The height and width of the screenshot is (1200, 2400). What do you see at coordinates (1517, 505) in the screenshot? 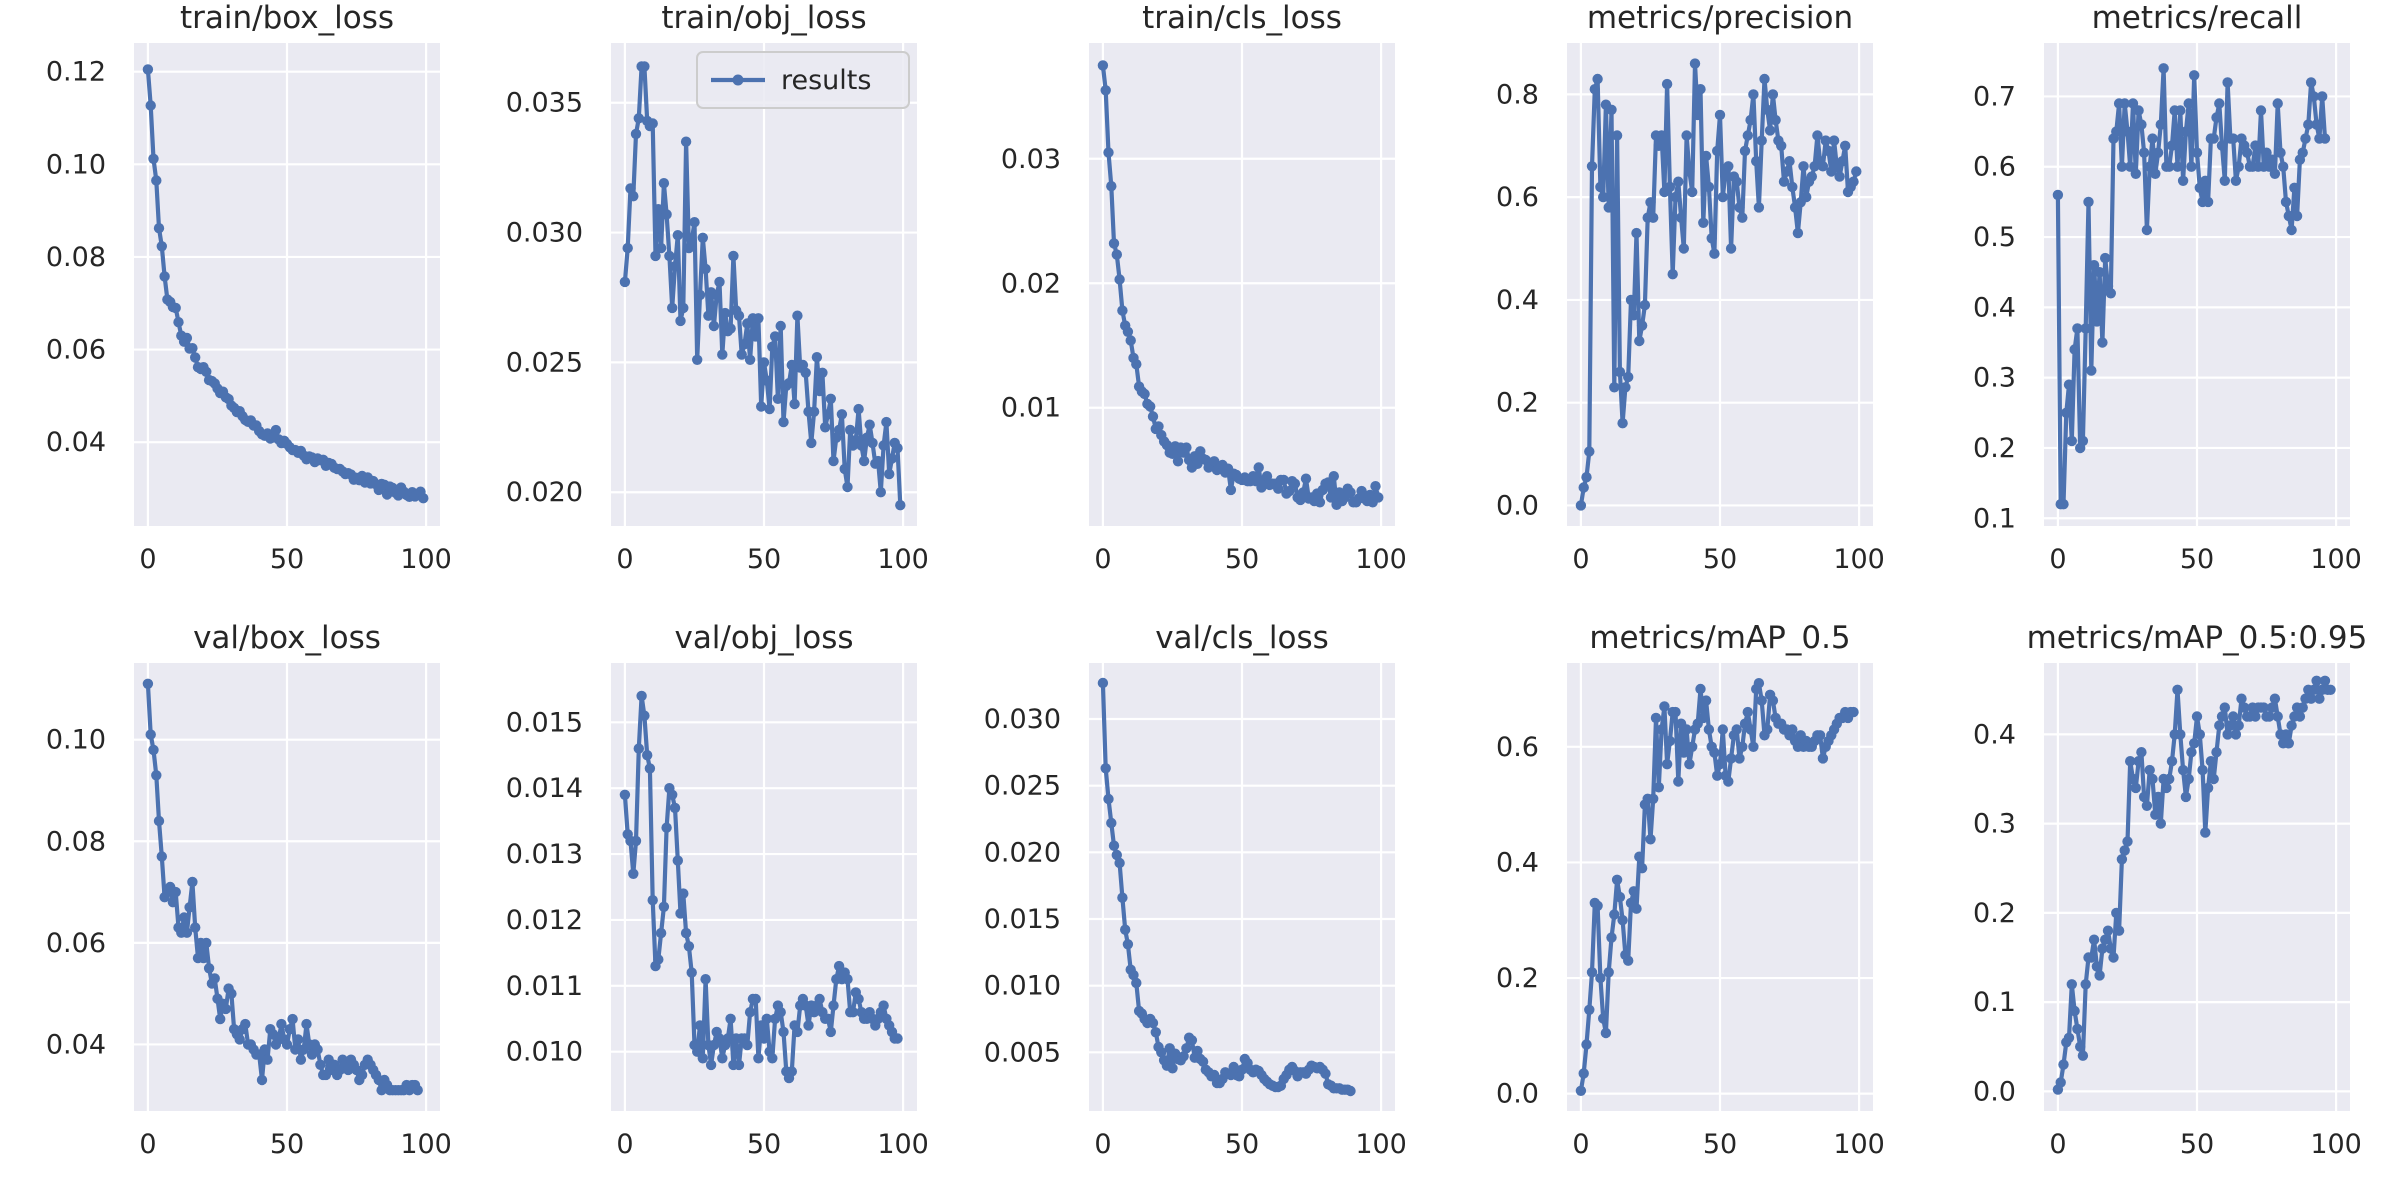
I see `y-tick-label: 0.0` at bounding box center [1517, 505].